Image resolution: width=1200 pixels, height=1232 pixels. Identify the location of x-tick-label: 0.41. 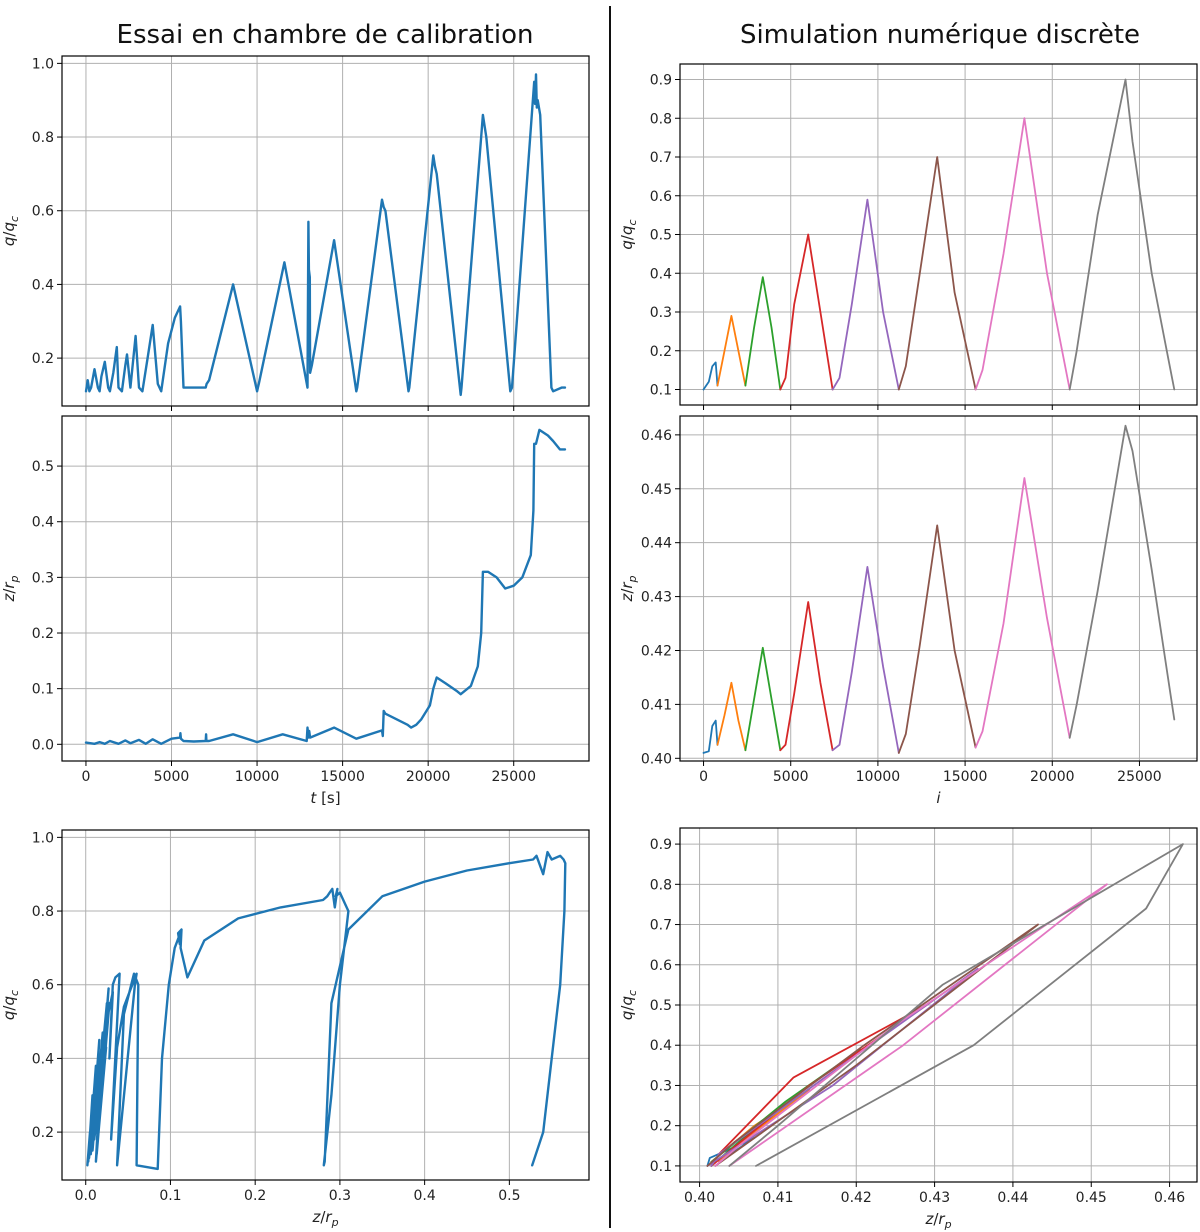
(777, 1198).